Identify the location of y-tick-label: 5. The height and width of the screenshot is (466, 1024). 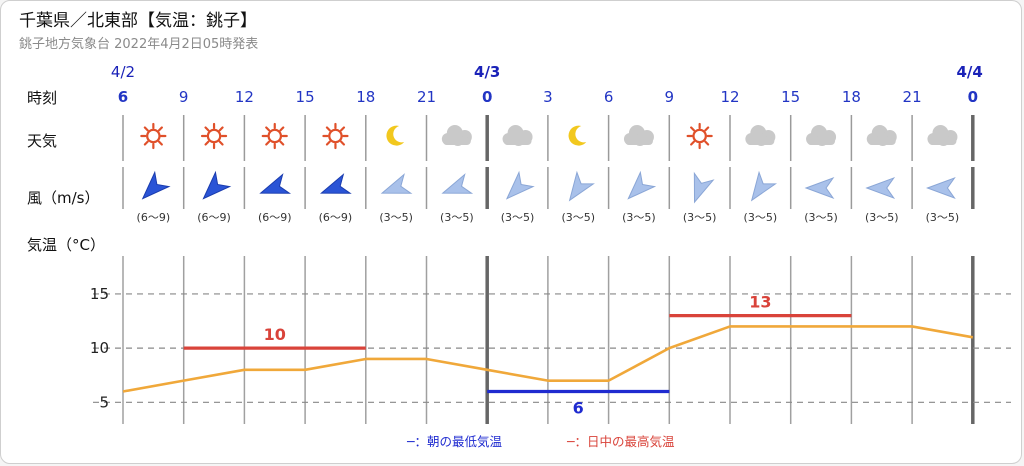
(104, 402).